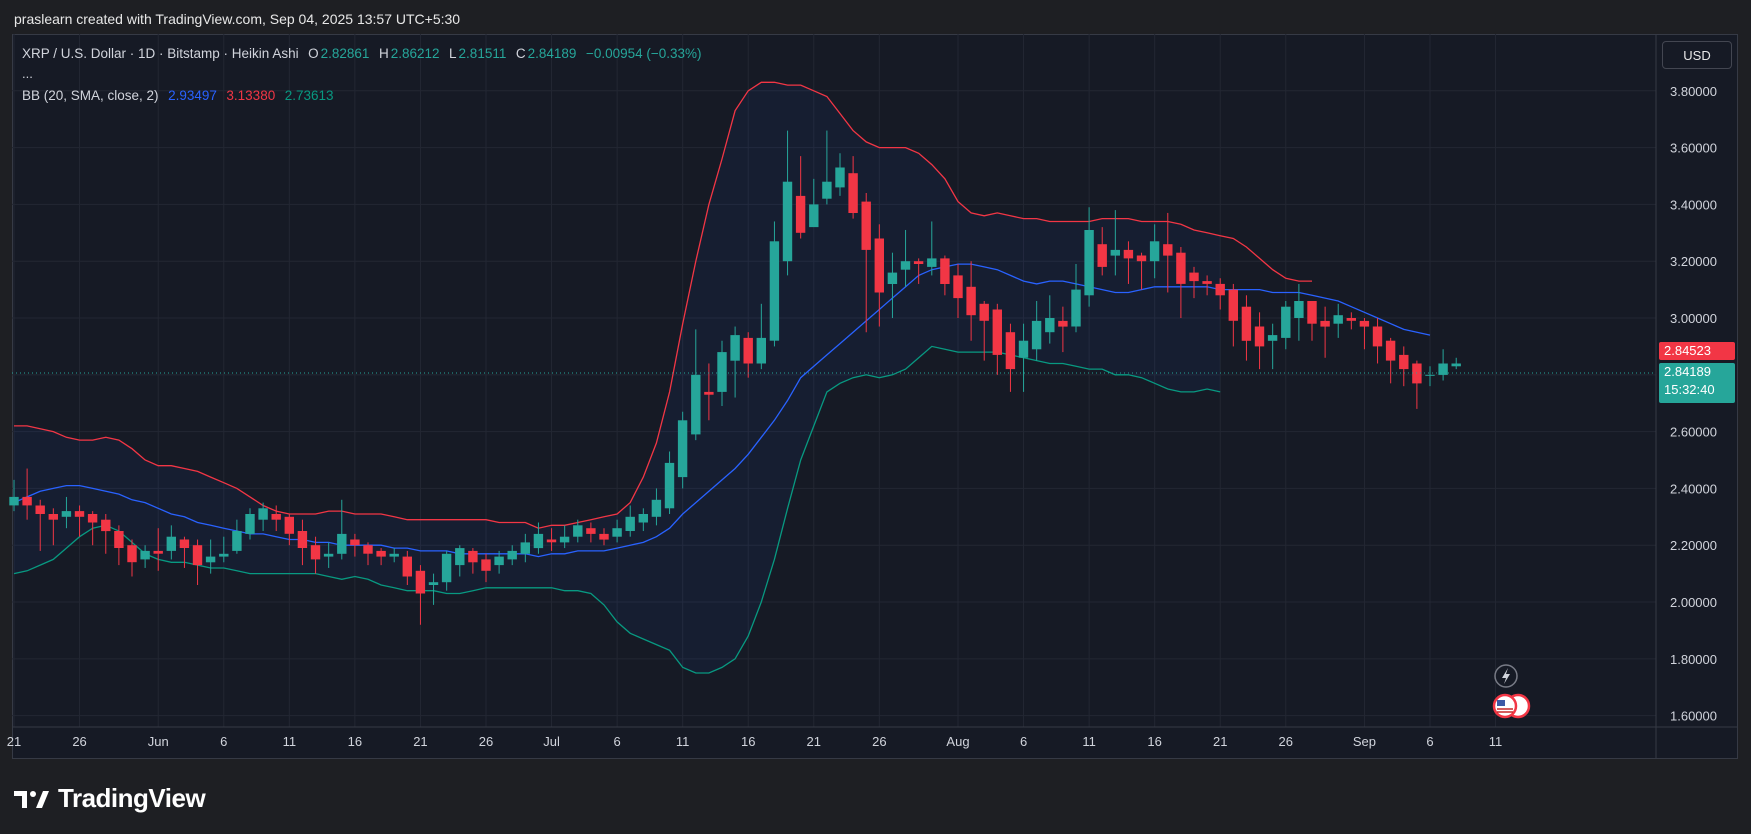 The image size is (1751, 834). I want to click on currency-button: USD, so click(1697, 55).